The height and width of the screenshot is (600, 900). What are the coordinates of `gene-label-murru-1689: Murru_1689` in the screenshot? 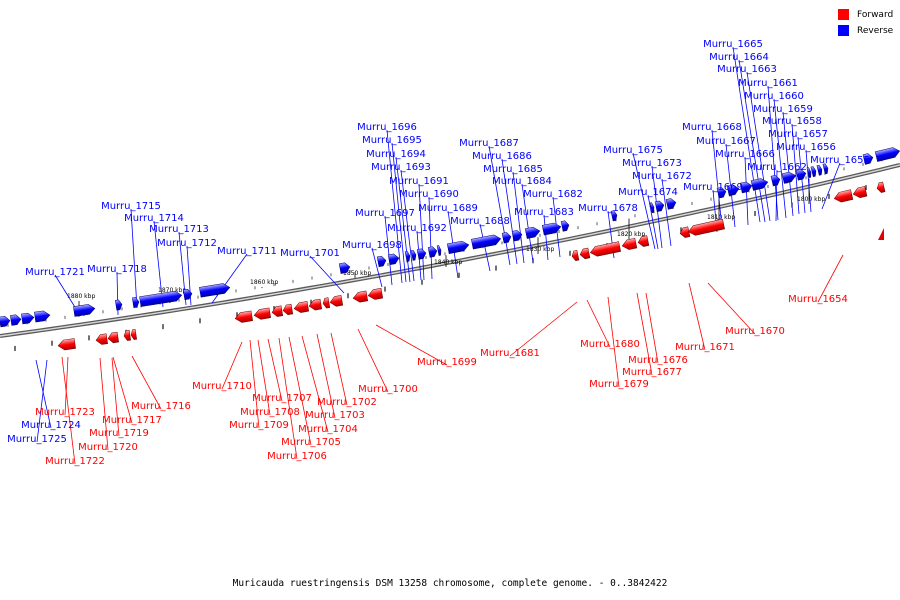 It's located at (448, 208).